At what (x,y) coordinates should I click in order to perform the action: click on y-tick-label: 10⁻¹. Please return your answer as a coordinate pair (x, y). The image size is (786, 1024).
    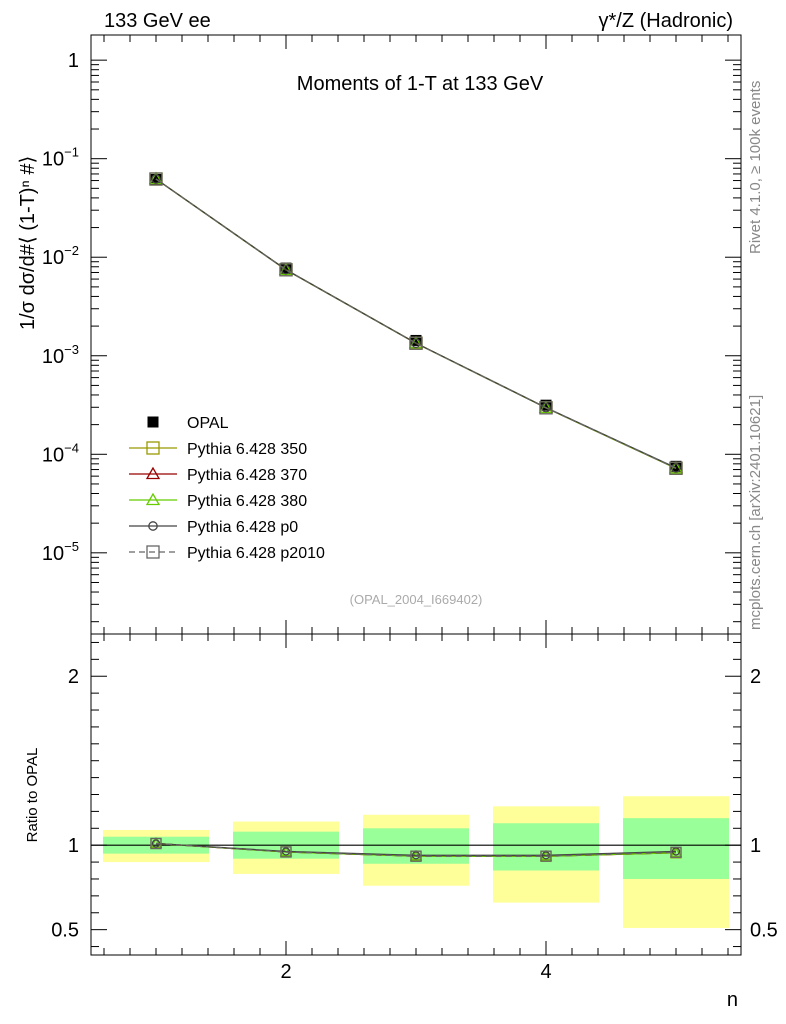
    Looking at the image, I should click on (60, 158).